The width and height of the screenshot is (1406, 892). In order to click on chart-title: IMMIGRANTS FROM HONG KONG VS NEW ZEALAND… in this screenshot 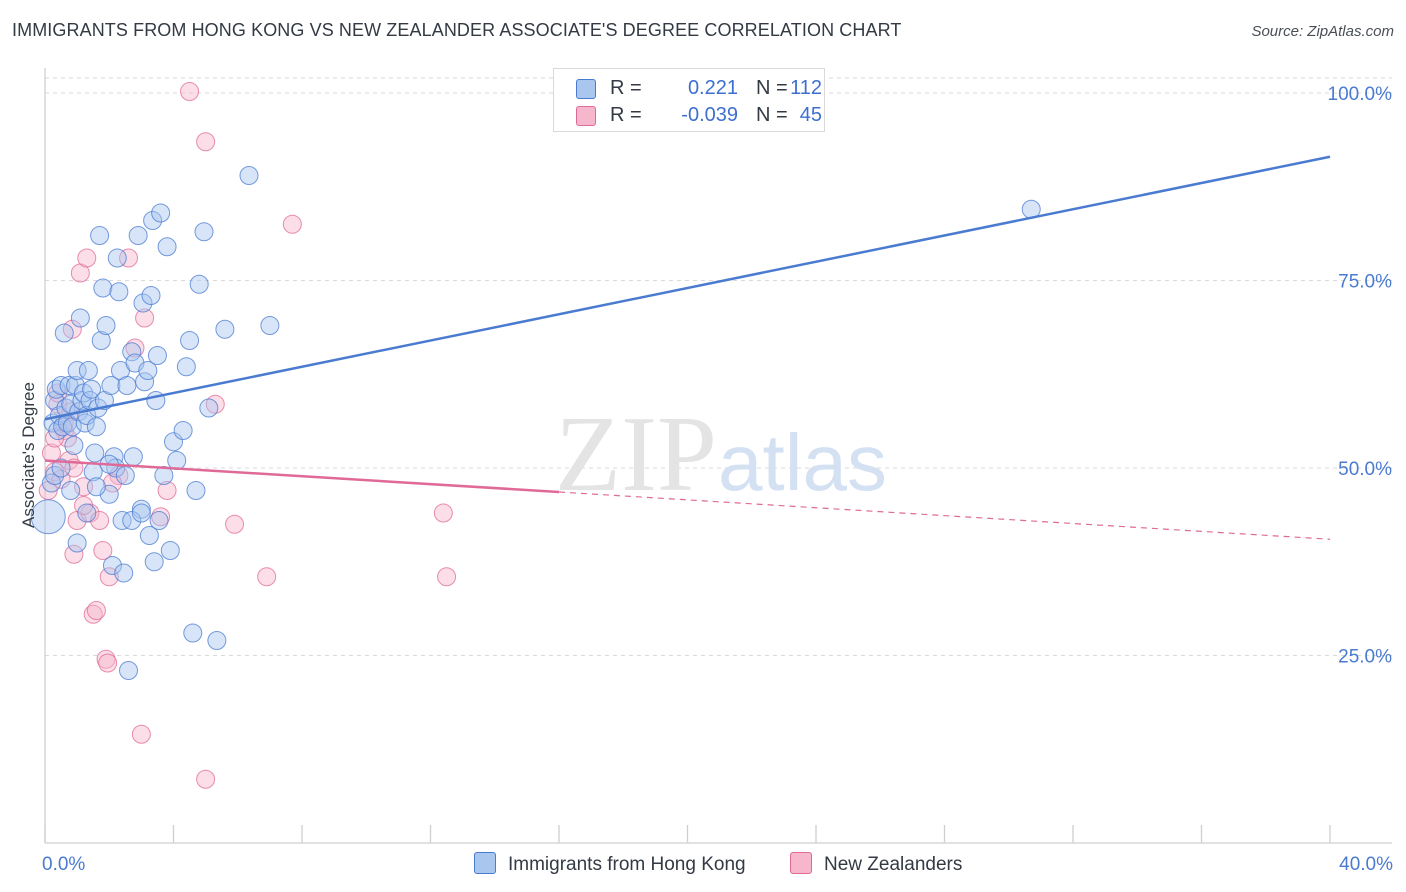, I will do `click(457, 30)`.